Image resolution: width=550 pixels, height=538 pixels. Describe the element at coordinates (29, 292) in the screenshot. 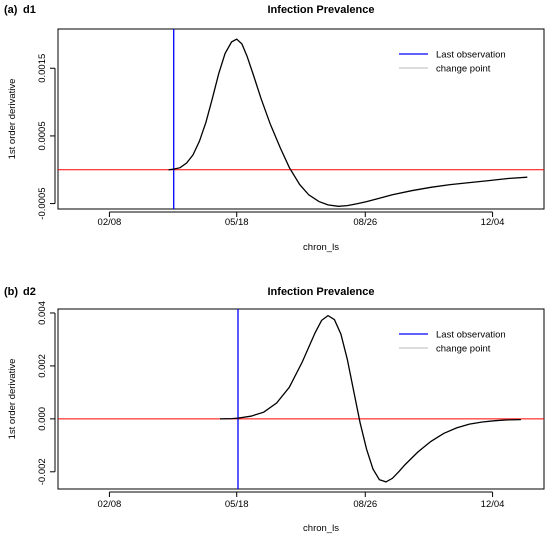

I see `panel-name: d2` at that location.